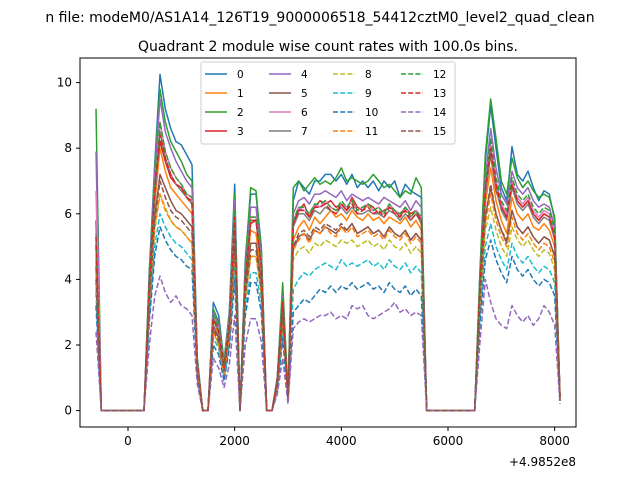 The image size is (640, 480). What do you see at coordinates (64, 83) in the screenshot?
I see `y-tick-label: 10` at bounding box center [64, 83].